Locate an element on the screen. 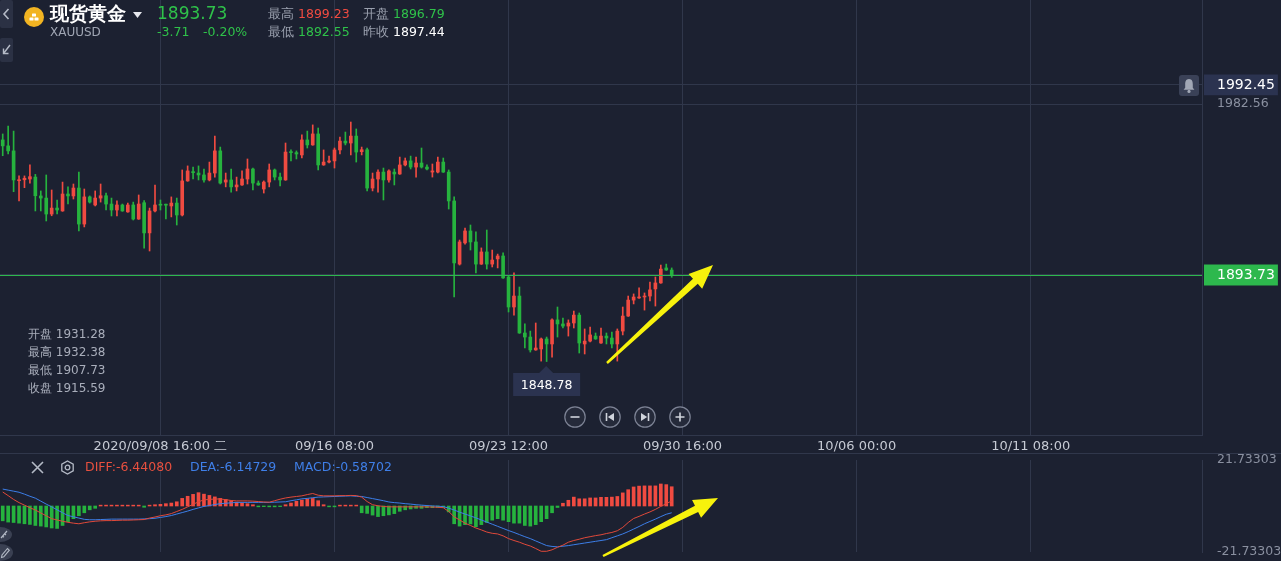 This screenshot has width=1281, height=561. annotation: MACD:-0.58702 is located at coordinates (343, 467).